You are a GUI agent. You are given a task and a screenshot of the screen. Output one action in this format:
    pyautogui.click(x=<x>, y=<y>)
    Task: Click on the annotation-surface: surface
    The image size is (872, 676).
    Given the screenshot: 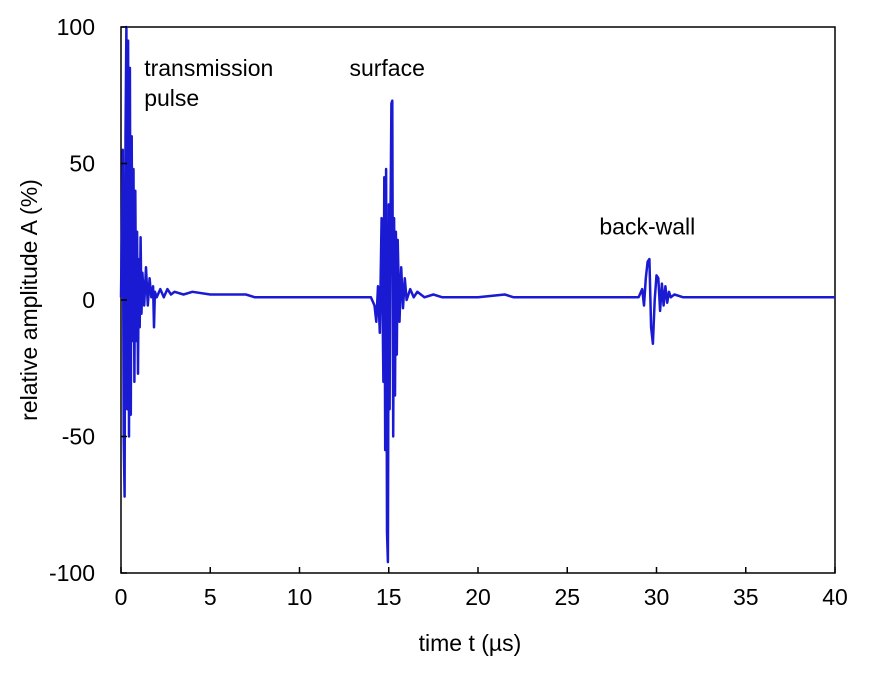 What is the action you would take?
    pyautogui.click(x=386, y=68)
    